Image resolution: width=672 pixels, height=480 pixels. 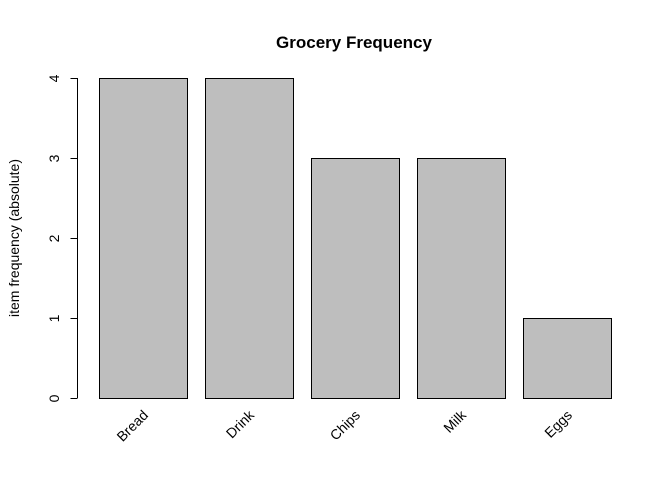 I want to click on x-tick-label-drink: Drink, so click(x=240, y=423).